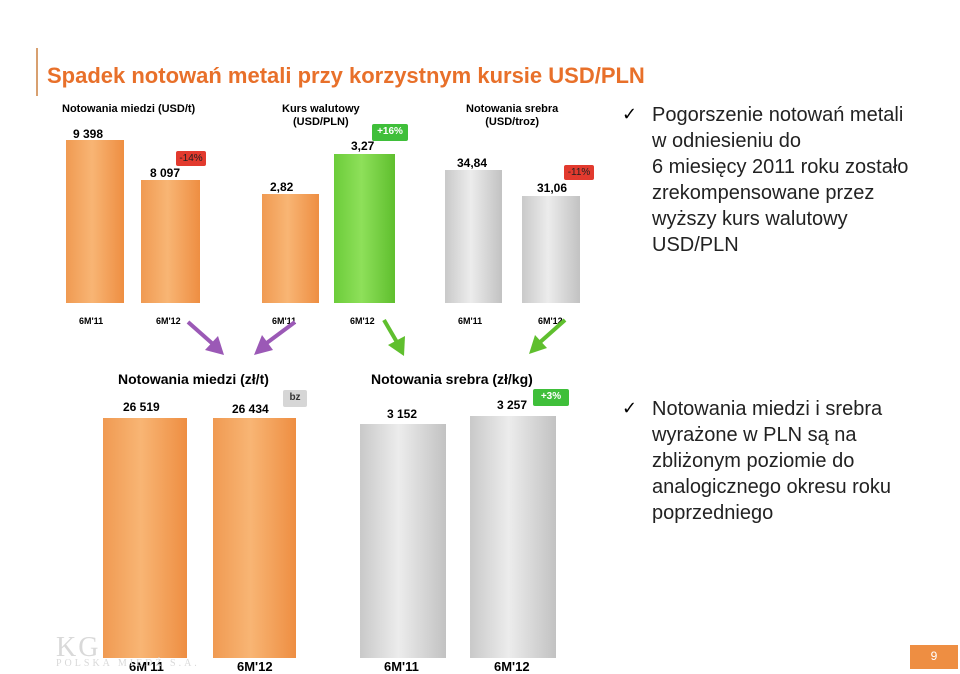 This screenshot has height=674, width=960. Describe the element at coordinates (364, 228) in the screenshot. I see `fx-bar-6m12` at that location.